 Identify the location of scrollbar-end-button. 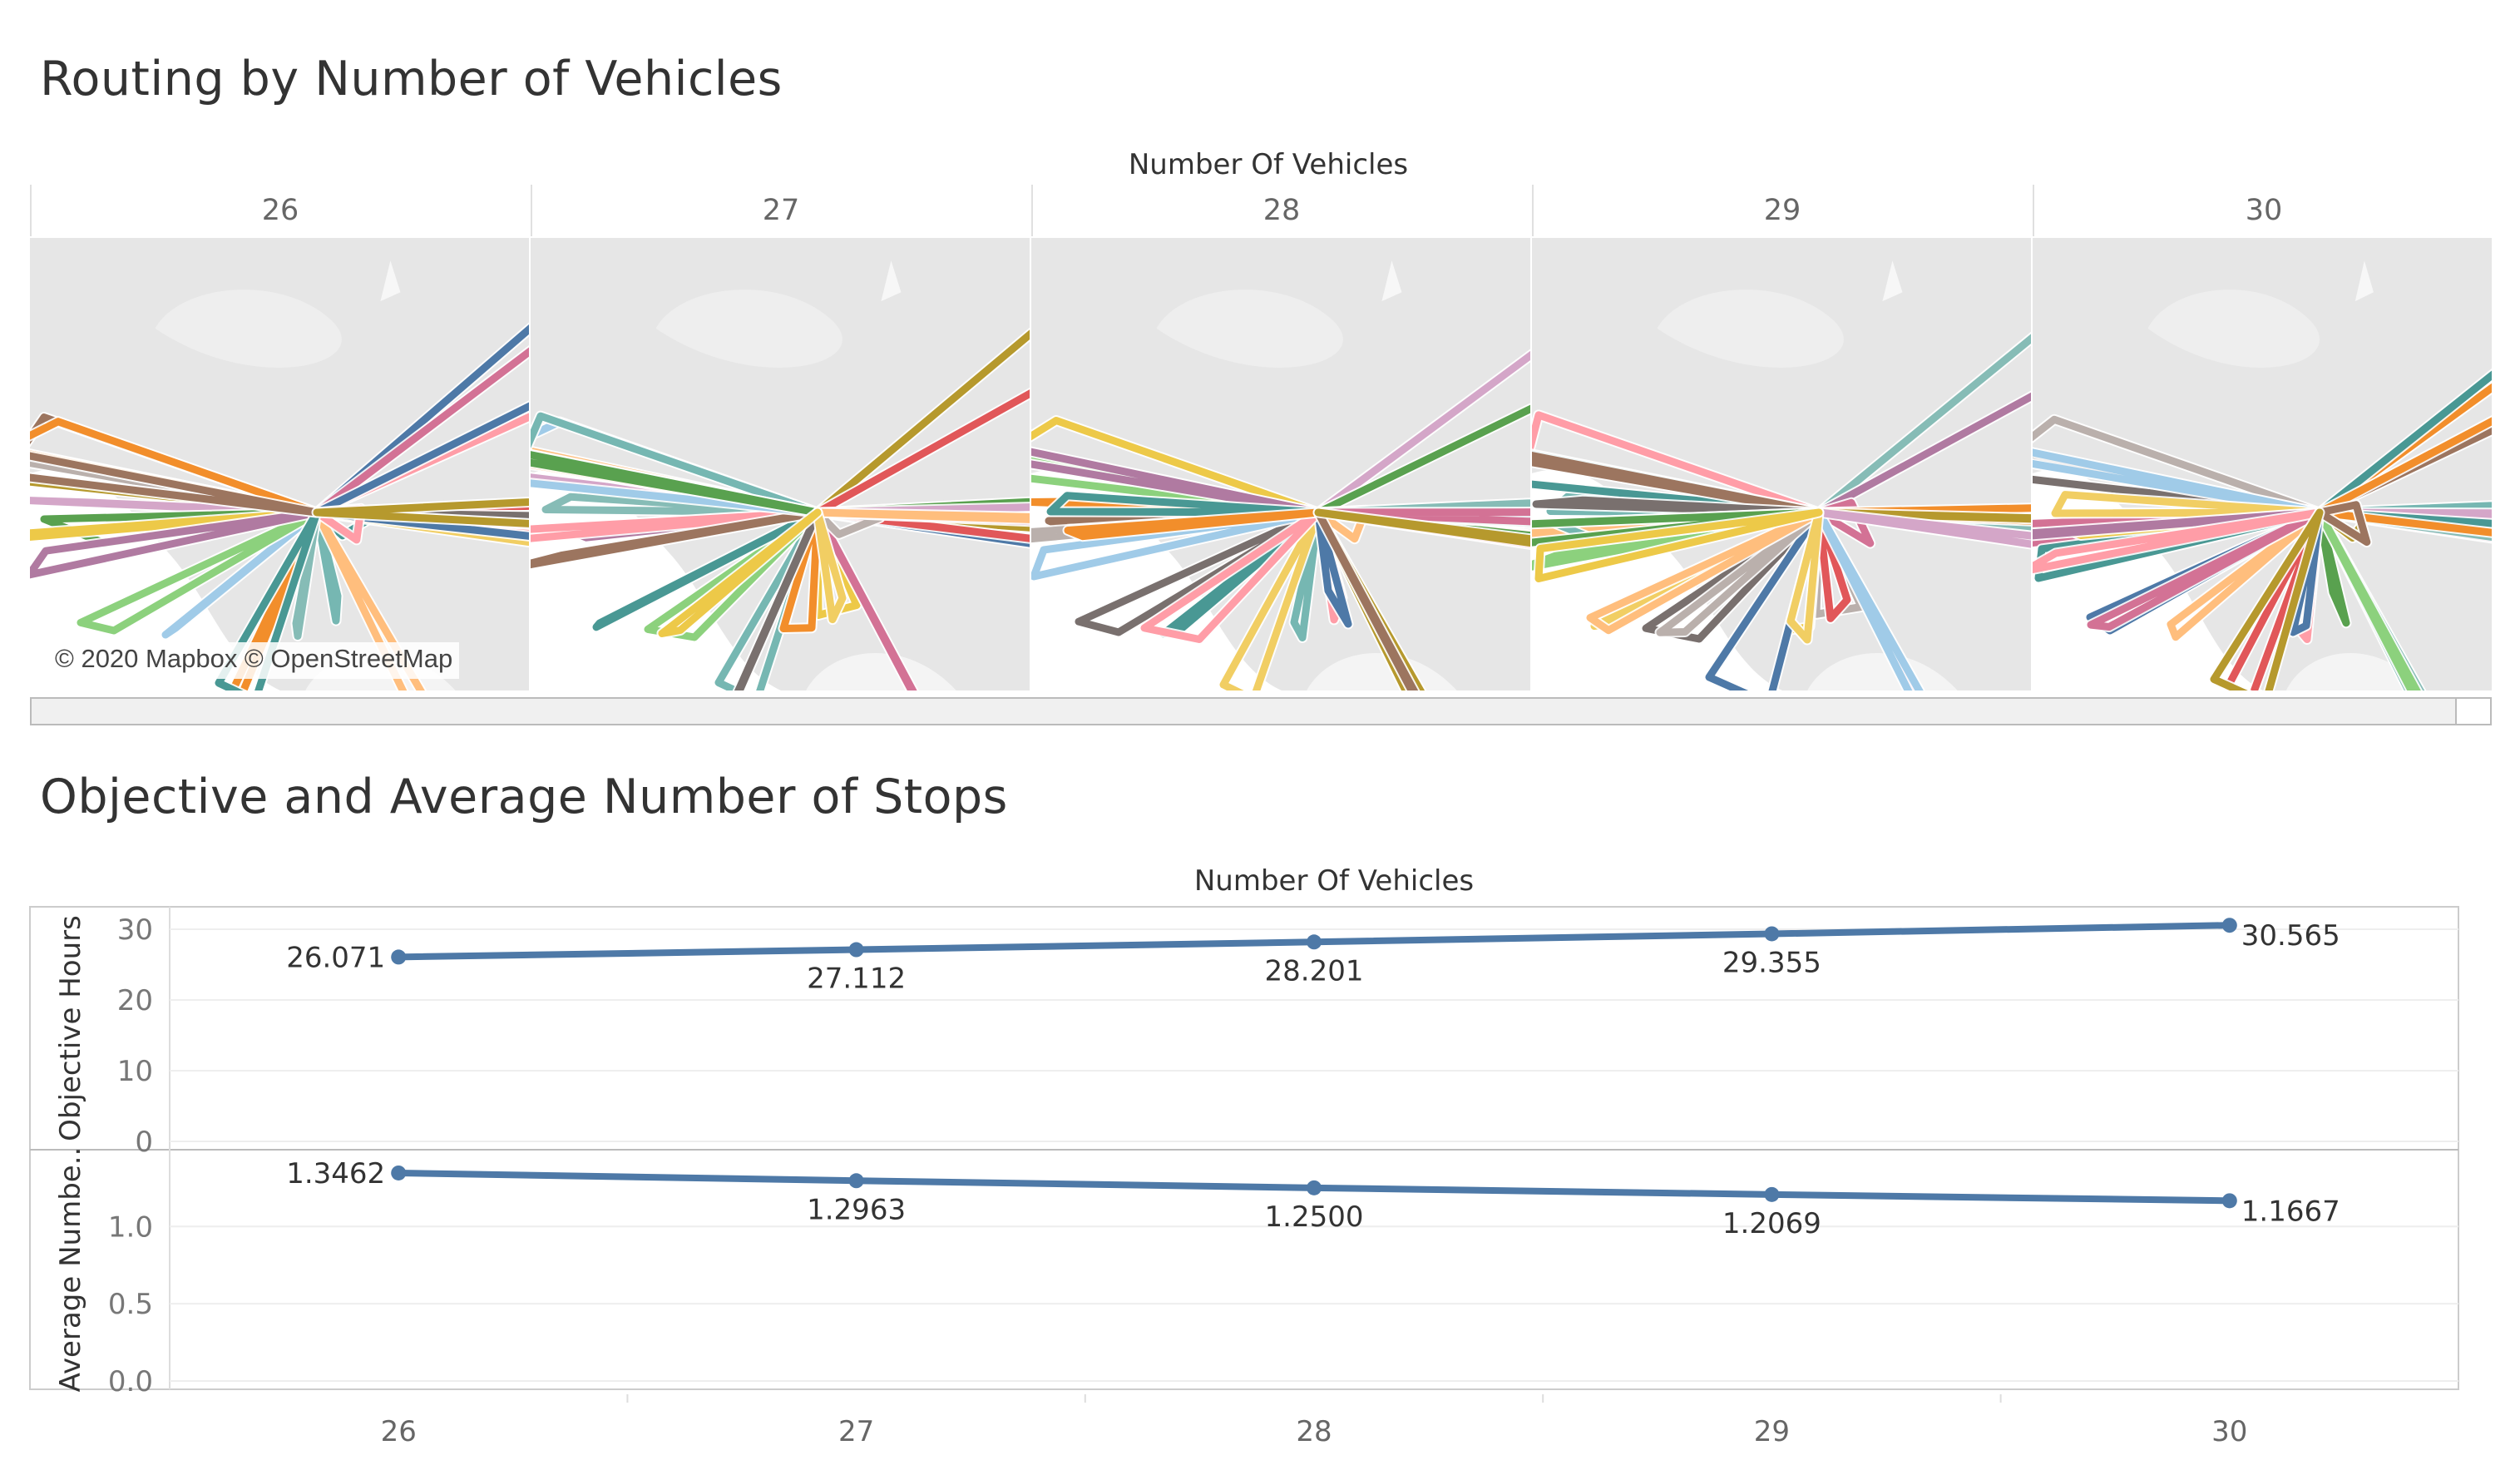
(2472, 711).